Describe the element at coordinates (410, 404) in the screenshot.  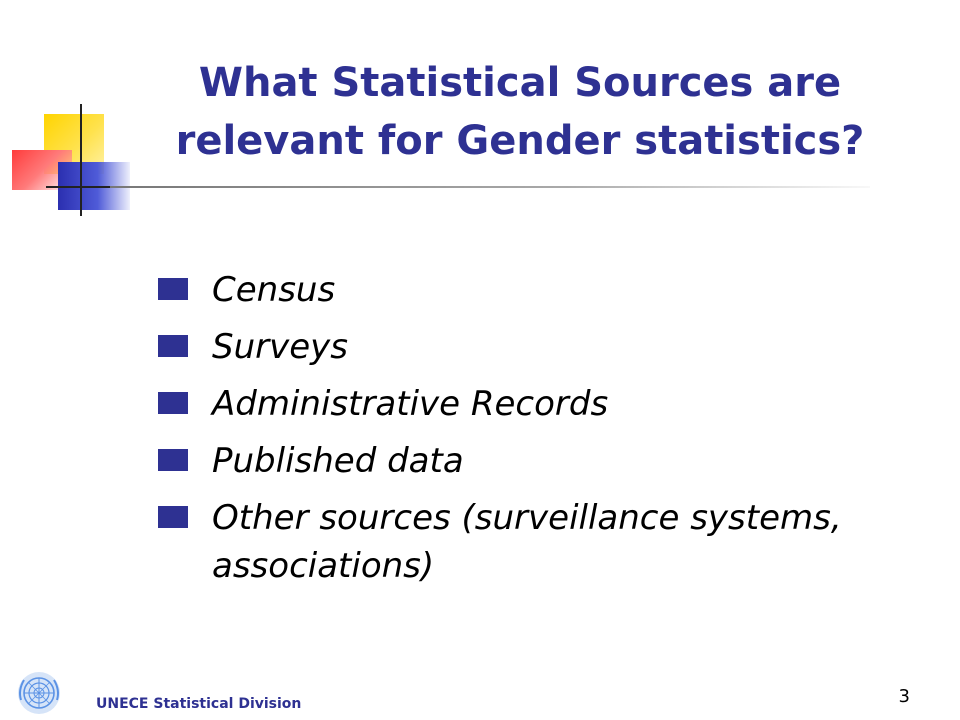
I see `bullet-text: Administrative Records` at that location.